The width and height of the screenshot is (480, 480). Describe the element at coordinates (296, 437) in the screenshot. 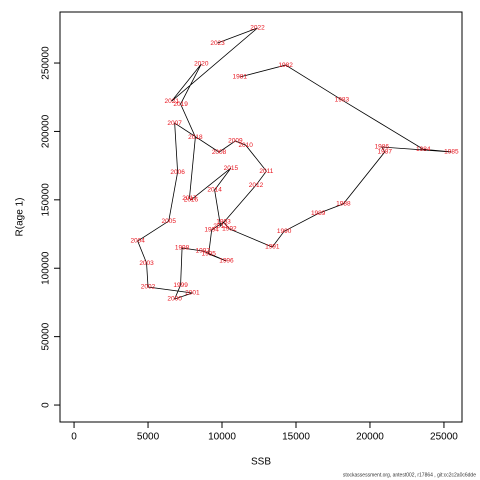

I see `x-tick-label: 15000` at that location.